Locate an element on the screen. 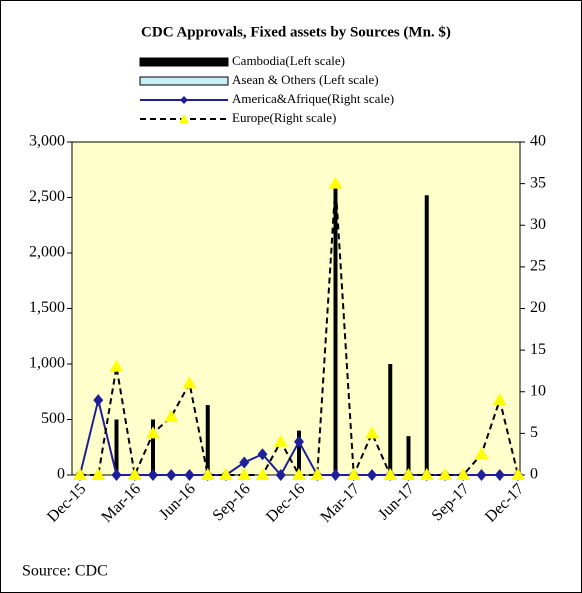 The height and width of the screenshot is (593, 582). source: Source: CDC is located at coordinates (65, 571).